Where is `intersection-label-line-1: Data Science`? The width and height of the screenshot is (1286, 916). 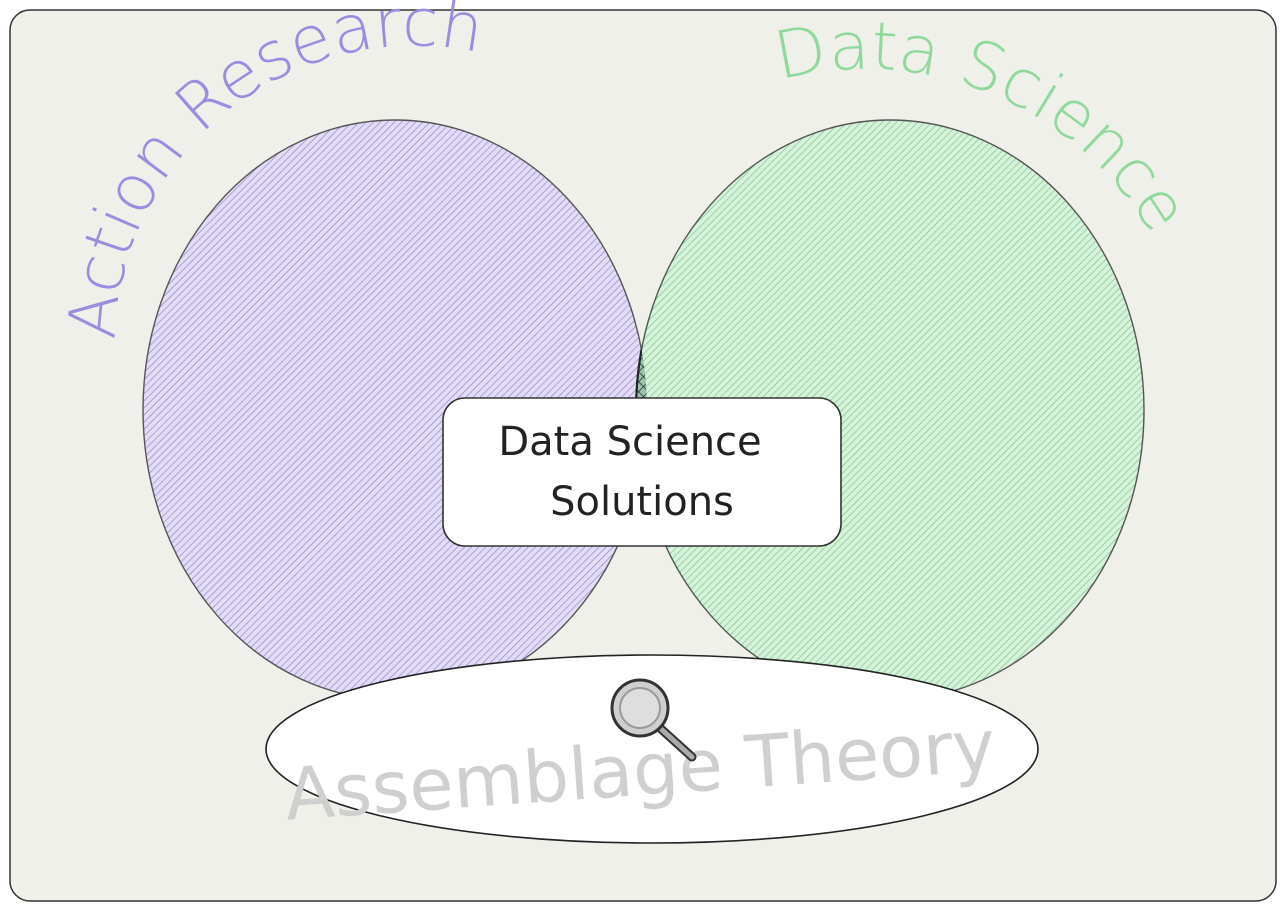
intersection-label-line-1: Data Science is located at coordinates (629, 442).